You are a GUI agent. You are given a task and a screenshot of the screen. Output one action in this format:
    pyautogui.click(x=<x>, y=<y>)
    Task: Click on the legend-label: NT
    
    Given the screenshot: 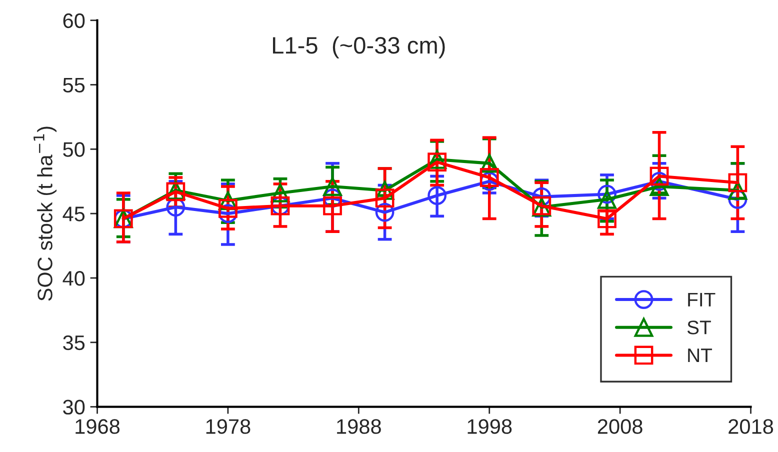 What is the action you would take?
    pyautogui.click(x=700, y=355)
    